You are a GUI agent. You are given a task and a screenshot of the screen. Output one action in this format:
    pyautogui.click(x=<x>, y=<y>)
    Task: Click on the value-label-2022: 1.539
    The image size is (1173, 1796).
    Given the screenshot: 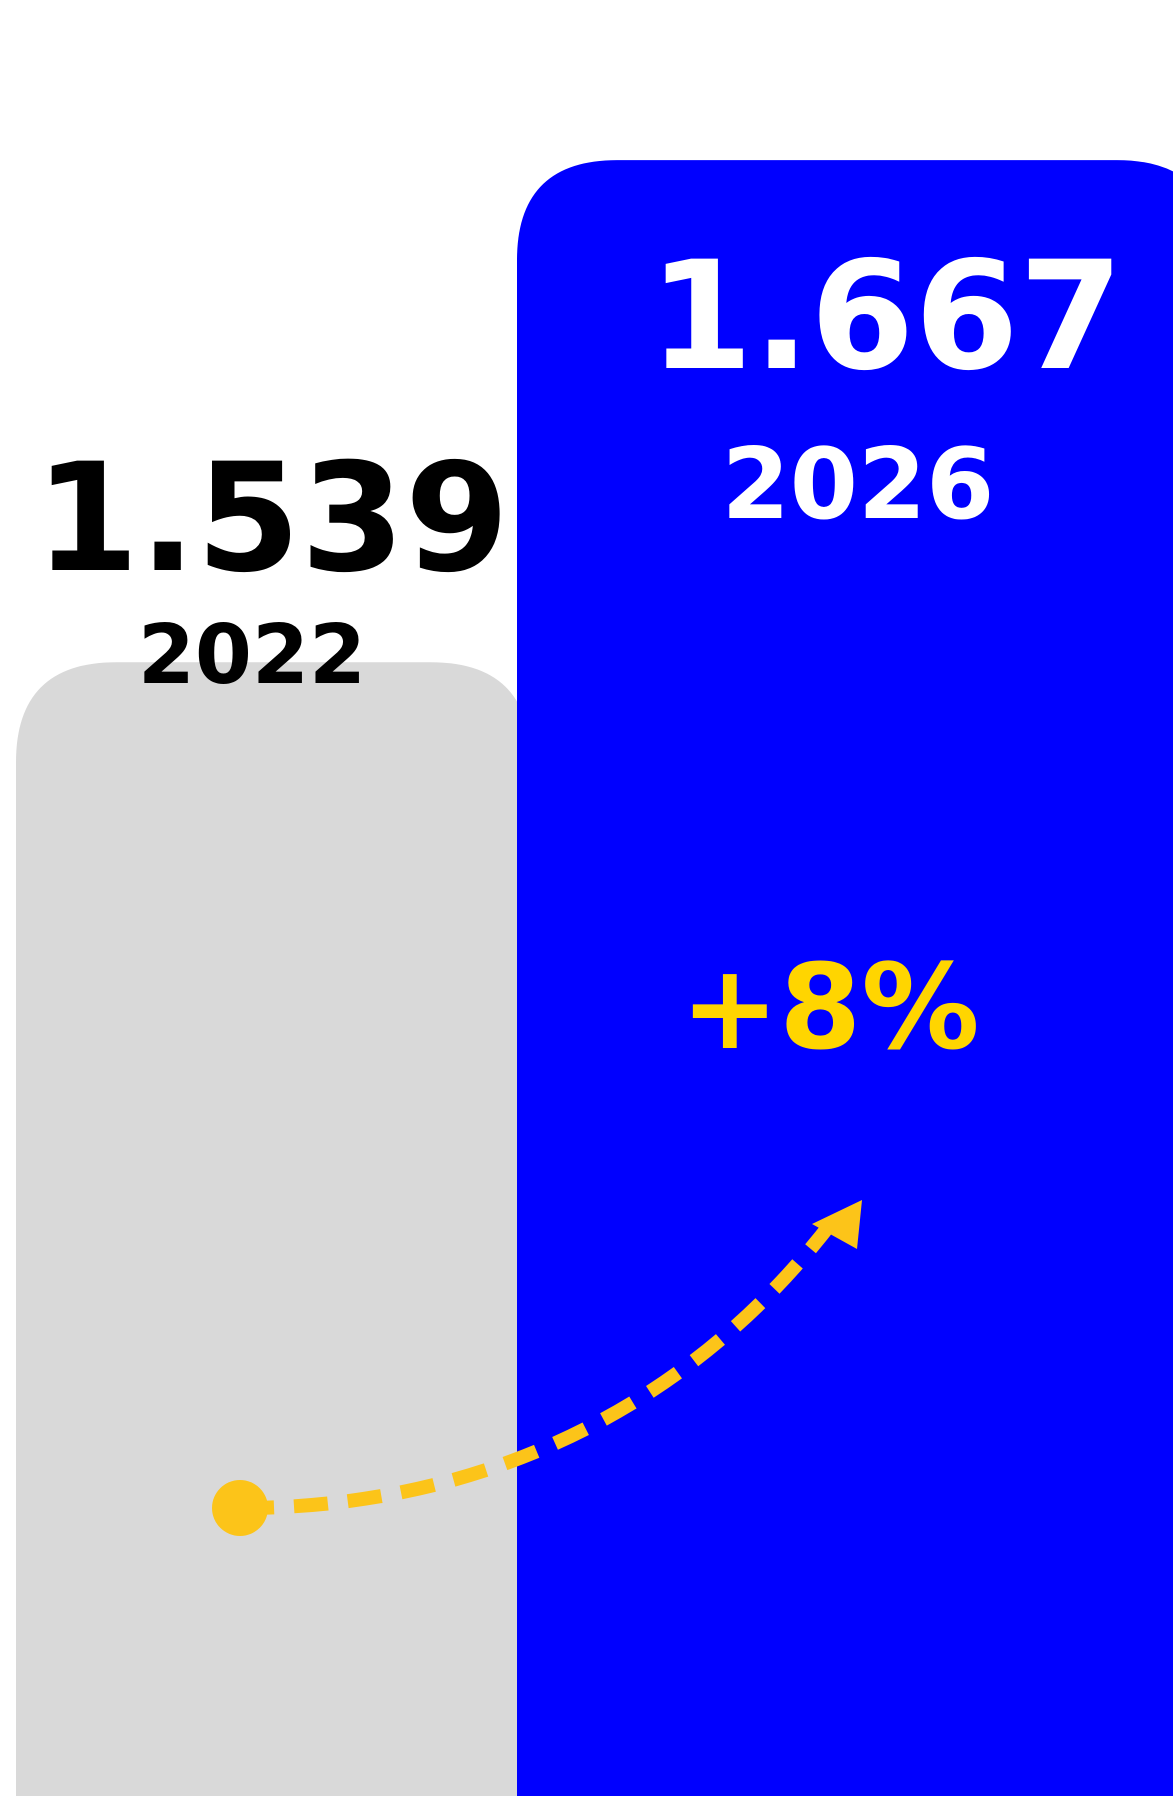 What is the action you would take?
    pyautogui.click(x=272, y=519)
    